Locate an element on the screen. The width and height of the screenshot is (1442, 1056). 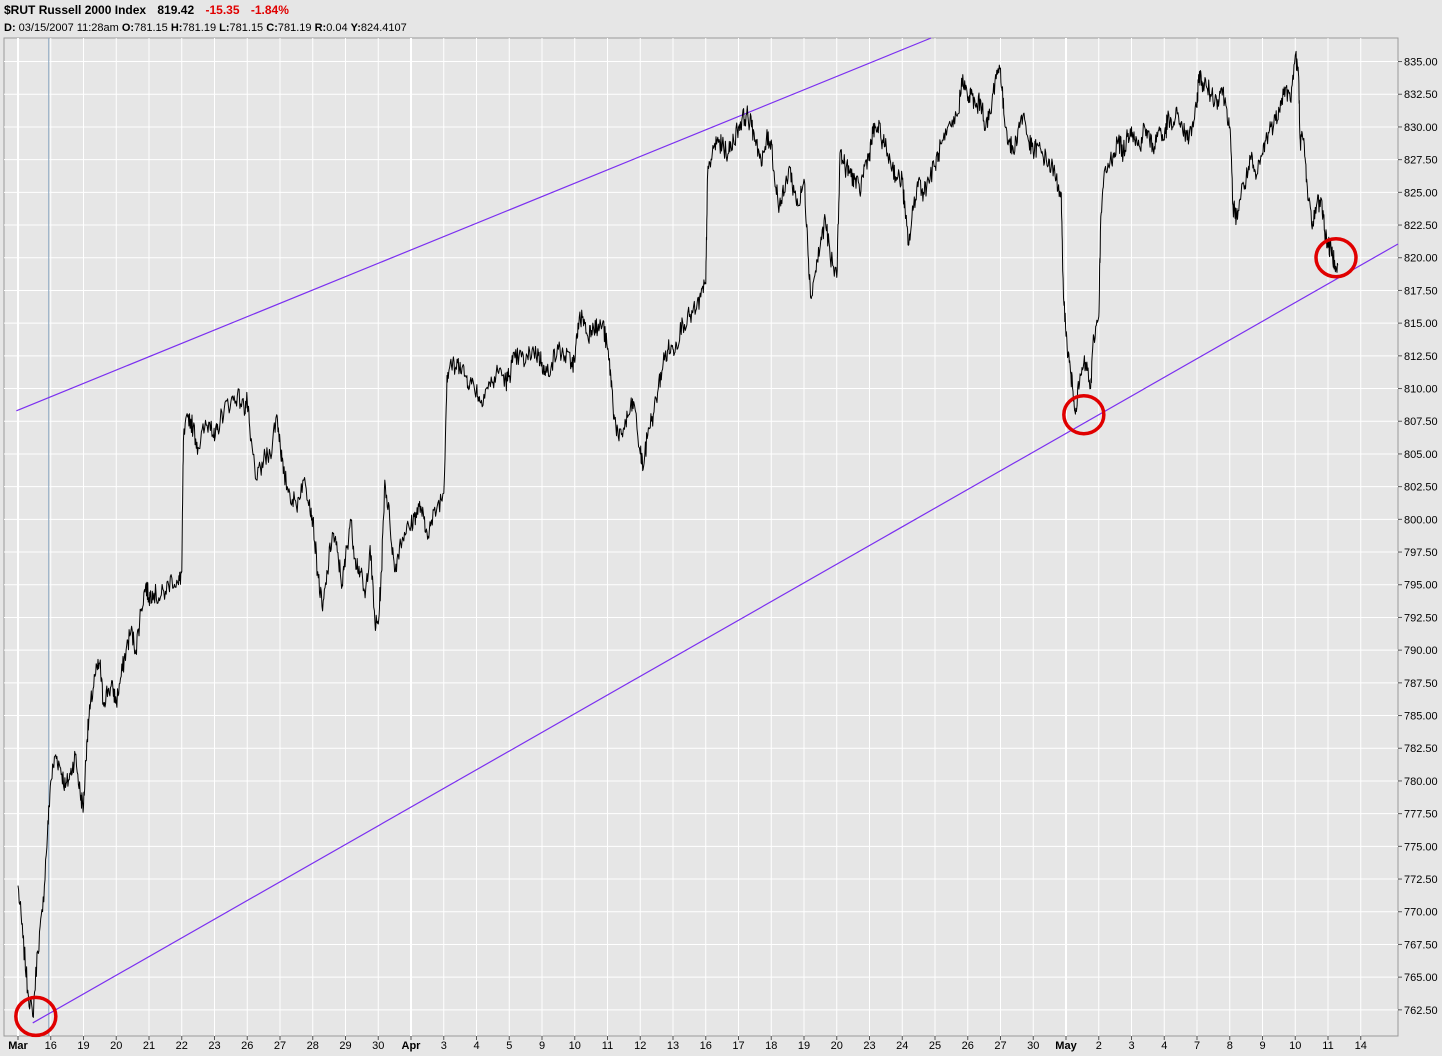
x-tick-label: Mar is located at coordinates (18, 1046).